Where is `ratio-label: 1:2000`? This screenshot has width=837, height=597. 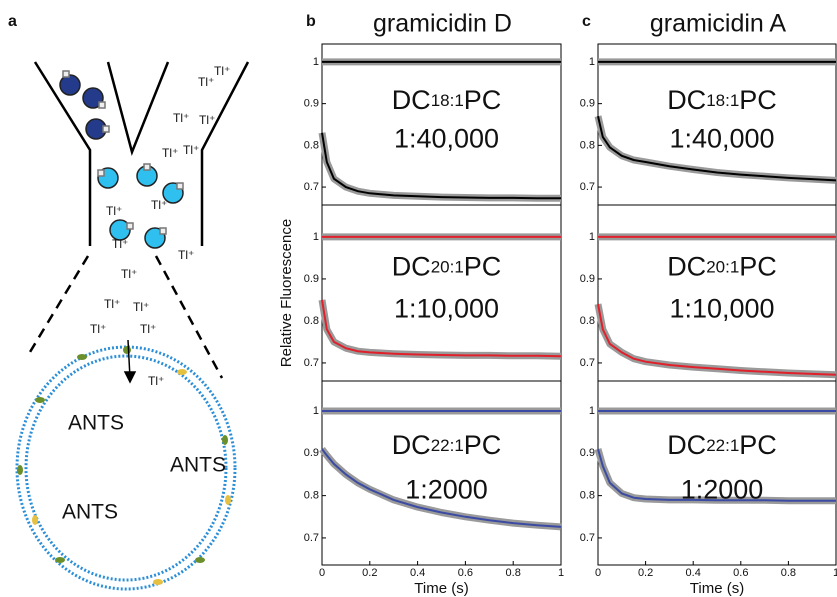 ratio-label: 1:2000 is located at coordinates (446, 490).